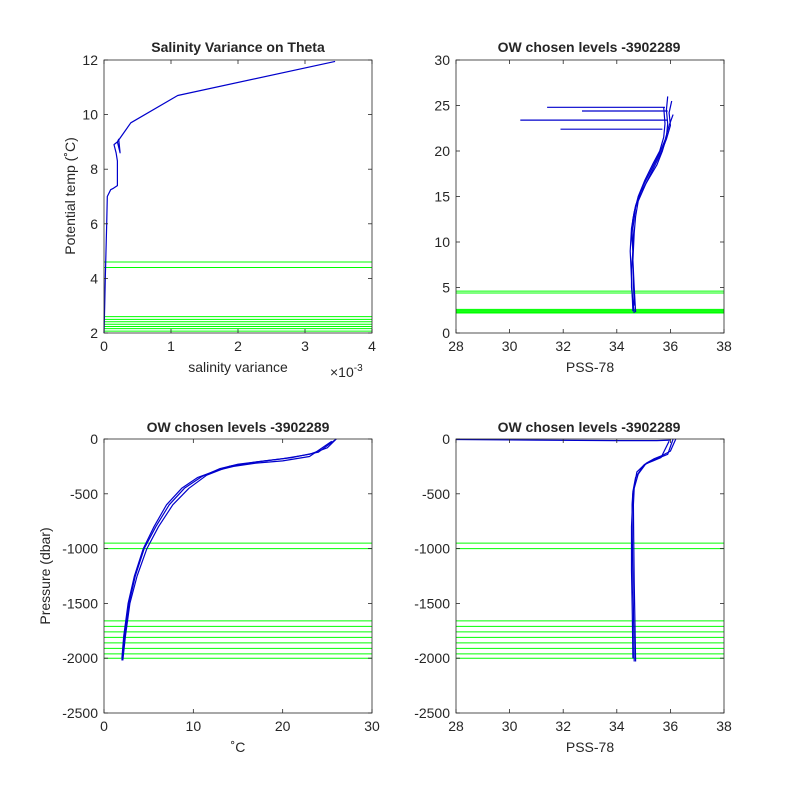 This screenshot has height=805, width=800. I want to click on x-axis-exponent: ×10⁻³, so click(346, 371).